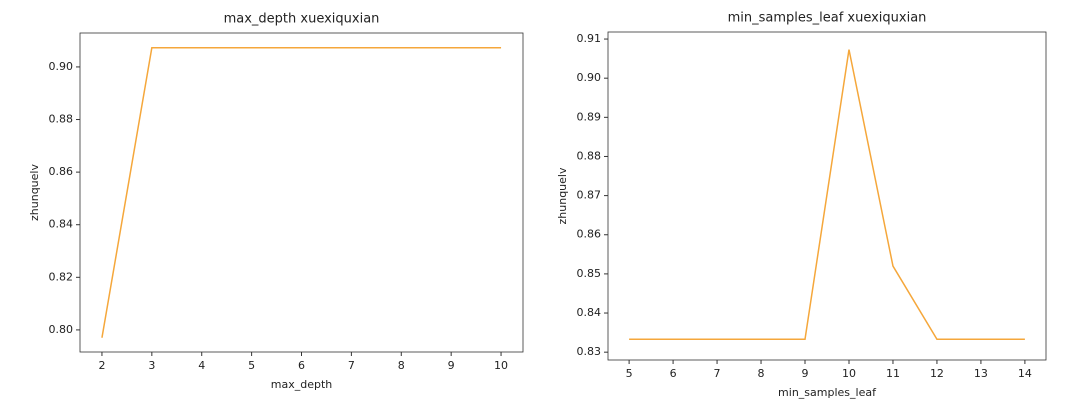  Describe the element at coordinates (61, 276) in the screenshot. I see `y-tick-label: 0.82` at that location.